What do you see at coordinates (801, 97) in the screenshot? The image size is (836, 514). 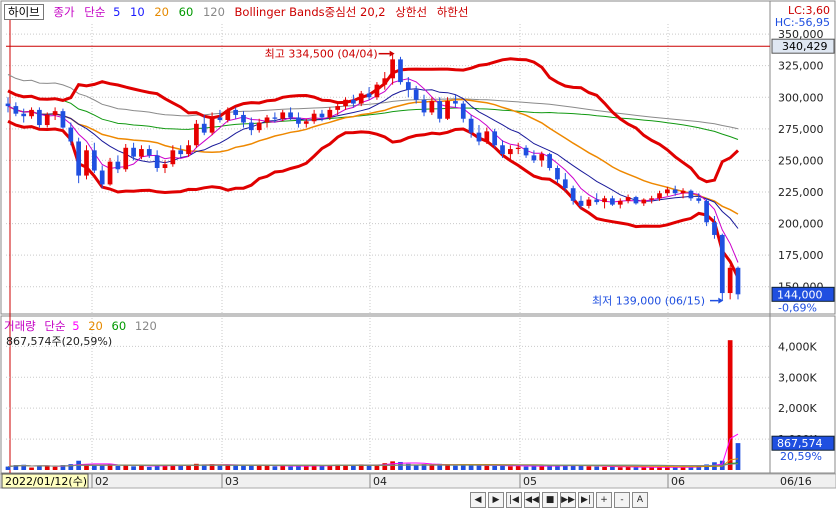 I see `price-tick-label: 300,000` at bounding box center [801, 97].